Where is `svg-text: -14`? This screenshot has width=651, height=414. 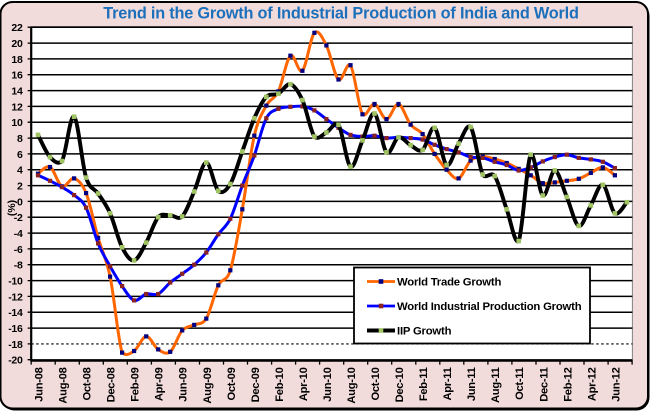
svg-text: -14 is located at coordinates (15, 313).